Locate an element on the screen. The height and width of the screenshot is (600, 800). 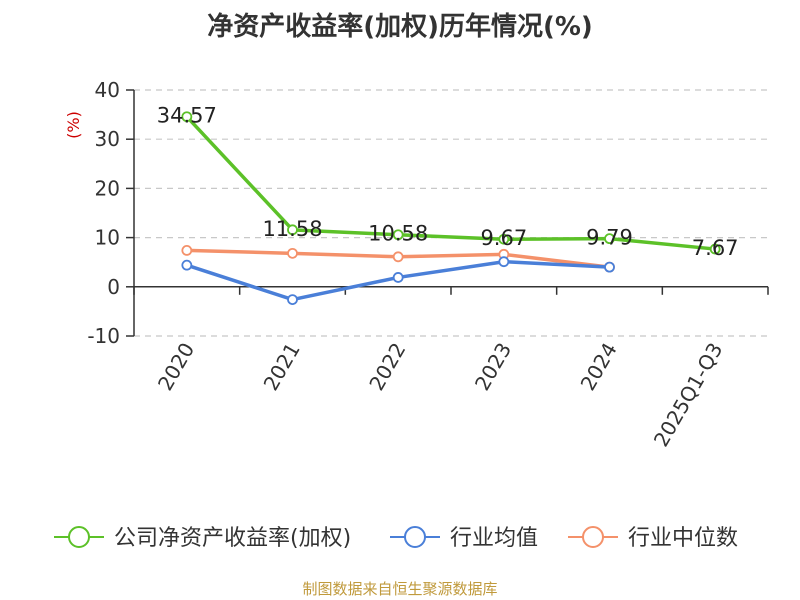
data-label: 9.79 is located at coordinates (609, 238).